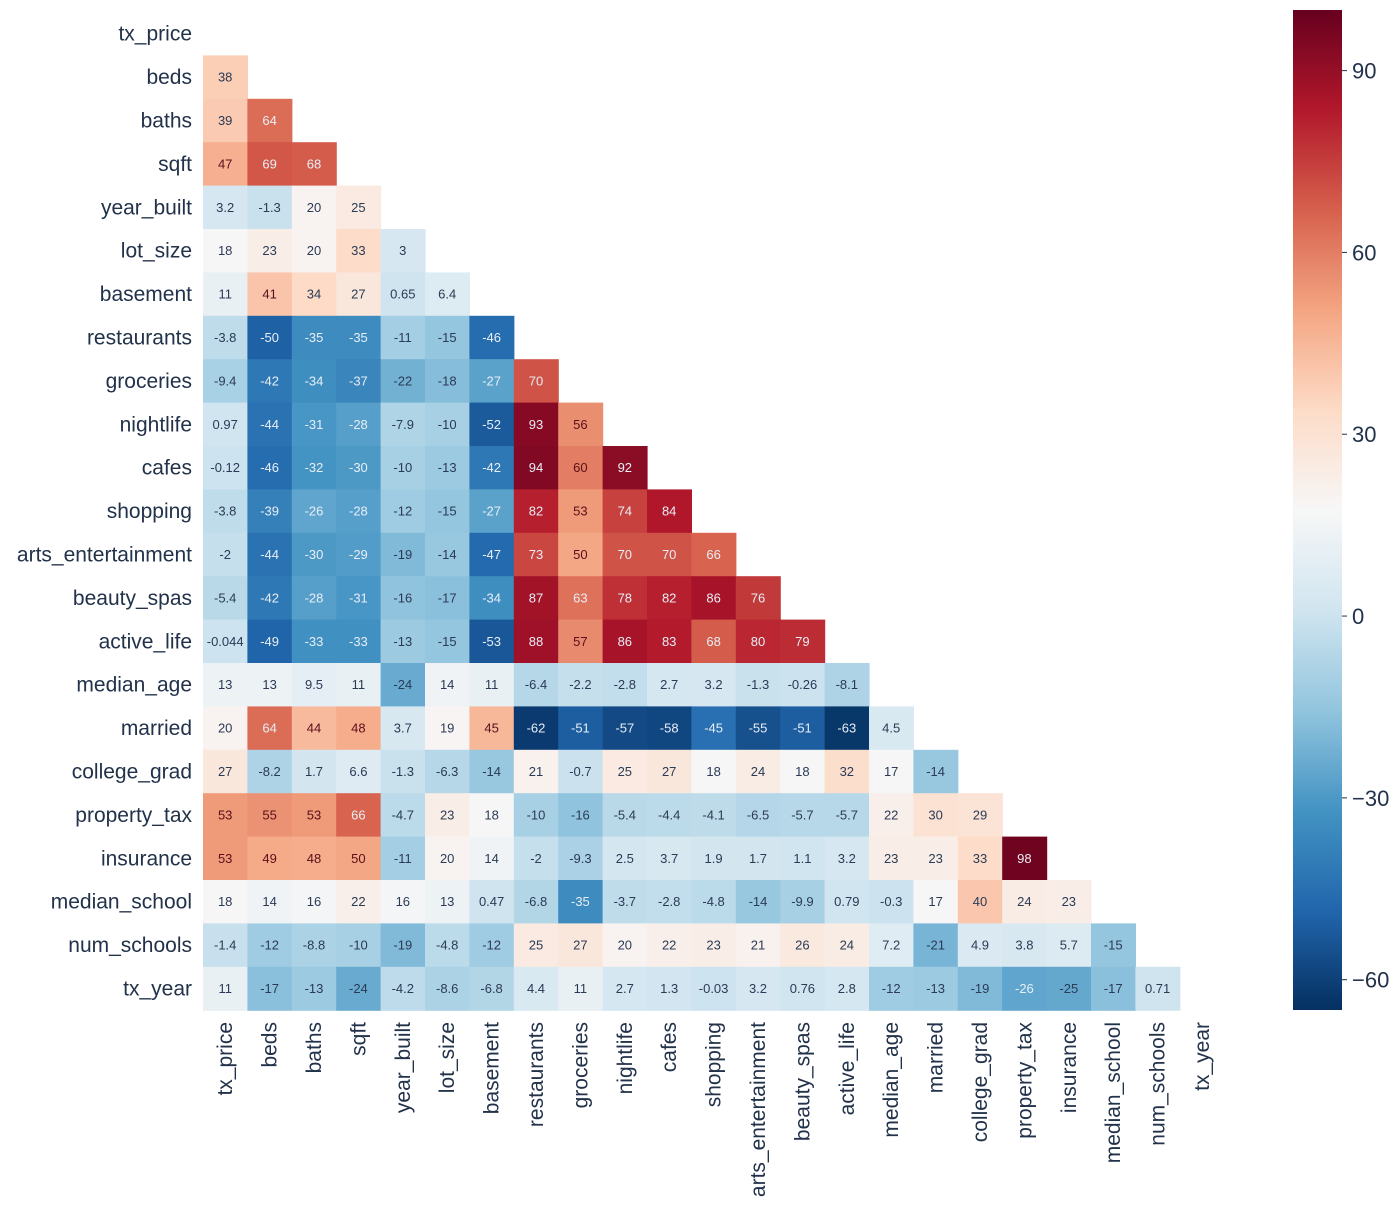 This screenshot has width=1400, height=1224. I want to click on cell-value-label: 17, so click(935, 901).